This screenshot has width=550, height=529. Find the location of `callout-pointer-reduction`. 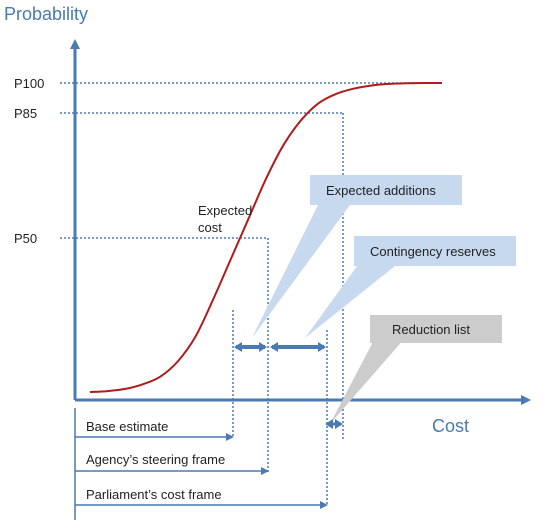

callout-pointer-reduction is located at coordinates (367, 381).